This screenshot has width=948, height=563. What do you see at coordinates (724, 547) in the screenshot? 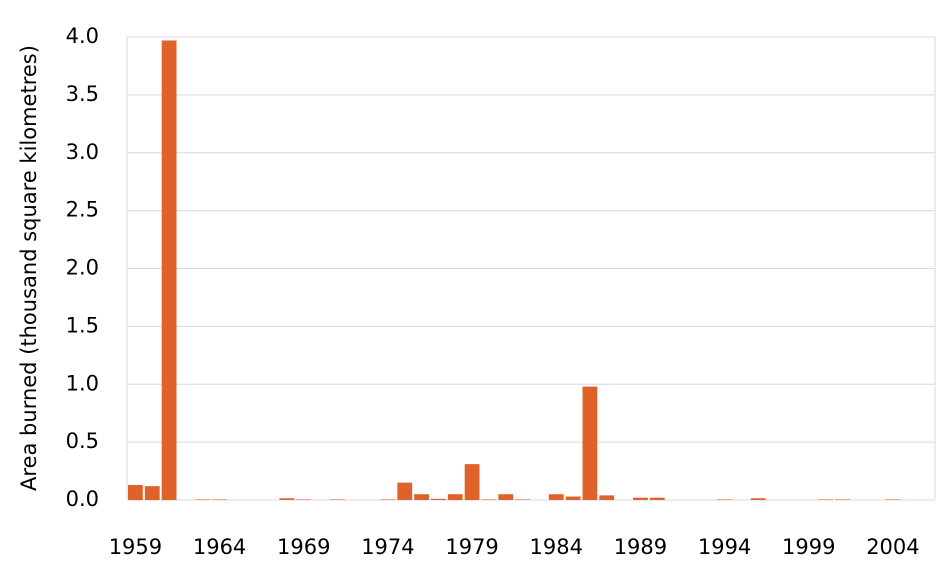
I see `x-tick-label: 1994` at bounding box center [724, 547].